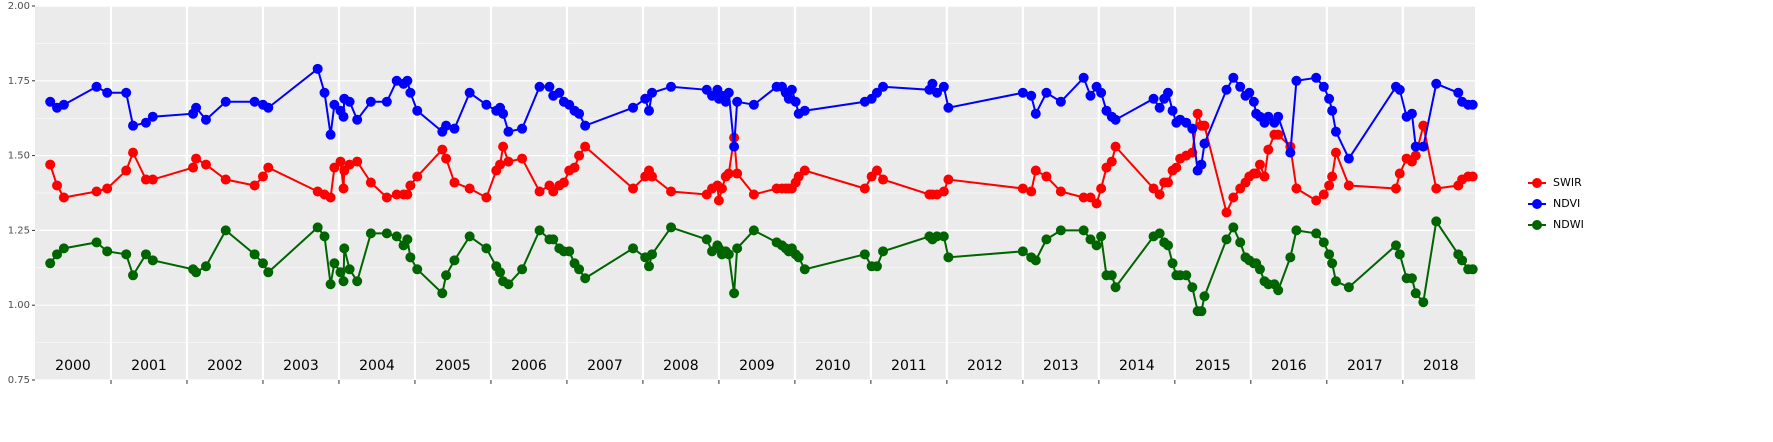 This screenshot has width=1773, height=442. What do you see at coordinates (1537, 225) in the screenshot?
I see `legend-key` at bounding box center [1537, 225].